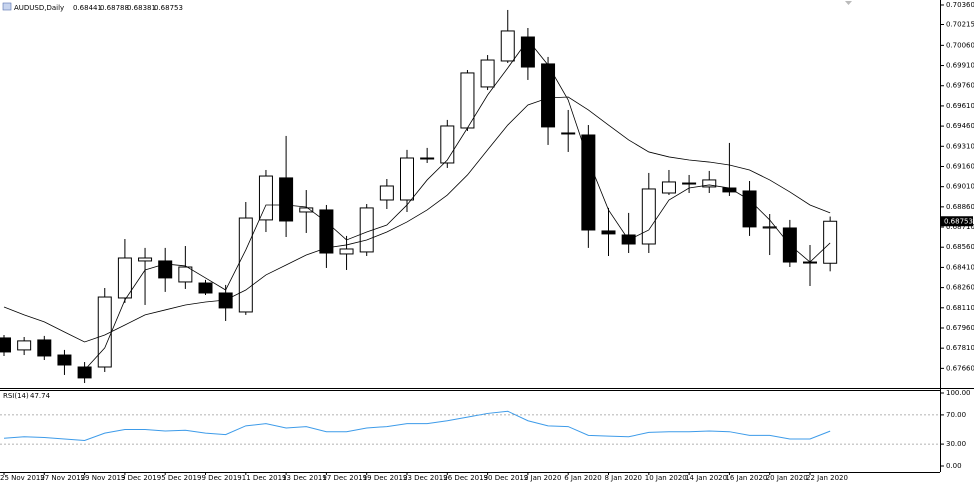 The image size is (974, 483). What do you see at coordinates (141, 8) in the screenshot?
I see `header-low: 0.68381` at bounding box center [141, 8].